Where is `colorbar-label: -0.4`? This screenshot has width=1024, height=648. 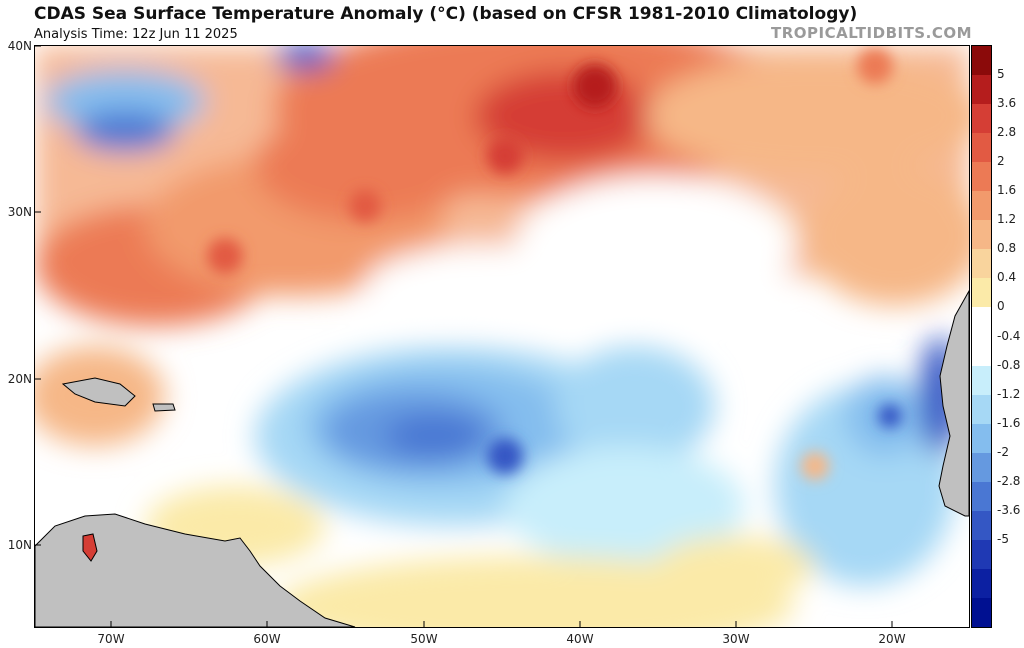 colorbar-label: -0.4 is located at coordinates (1009, 335).